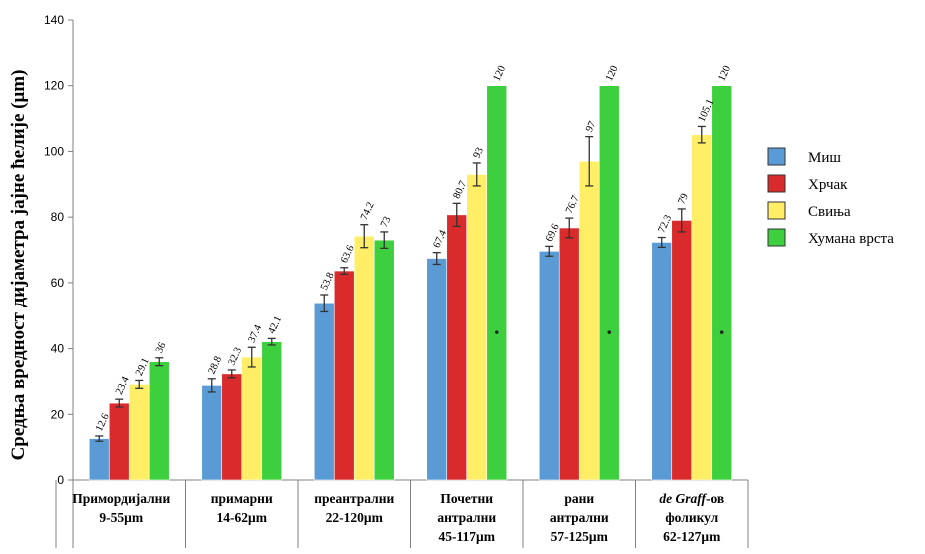 This screenshot has width=925, height=554. What do you see at coordinates (58, 349) in the screenshot?
I see `y-tick-label: 40` at bounding box center [58, 349].